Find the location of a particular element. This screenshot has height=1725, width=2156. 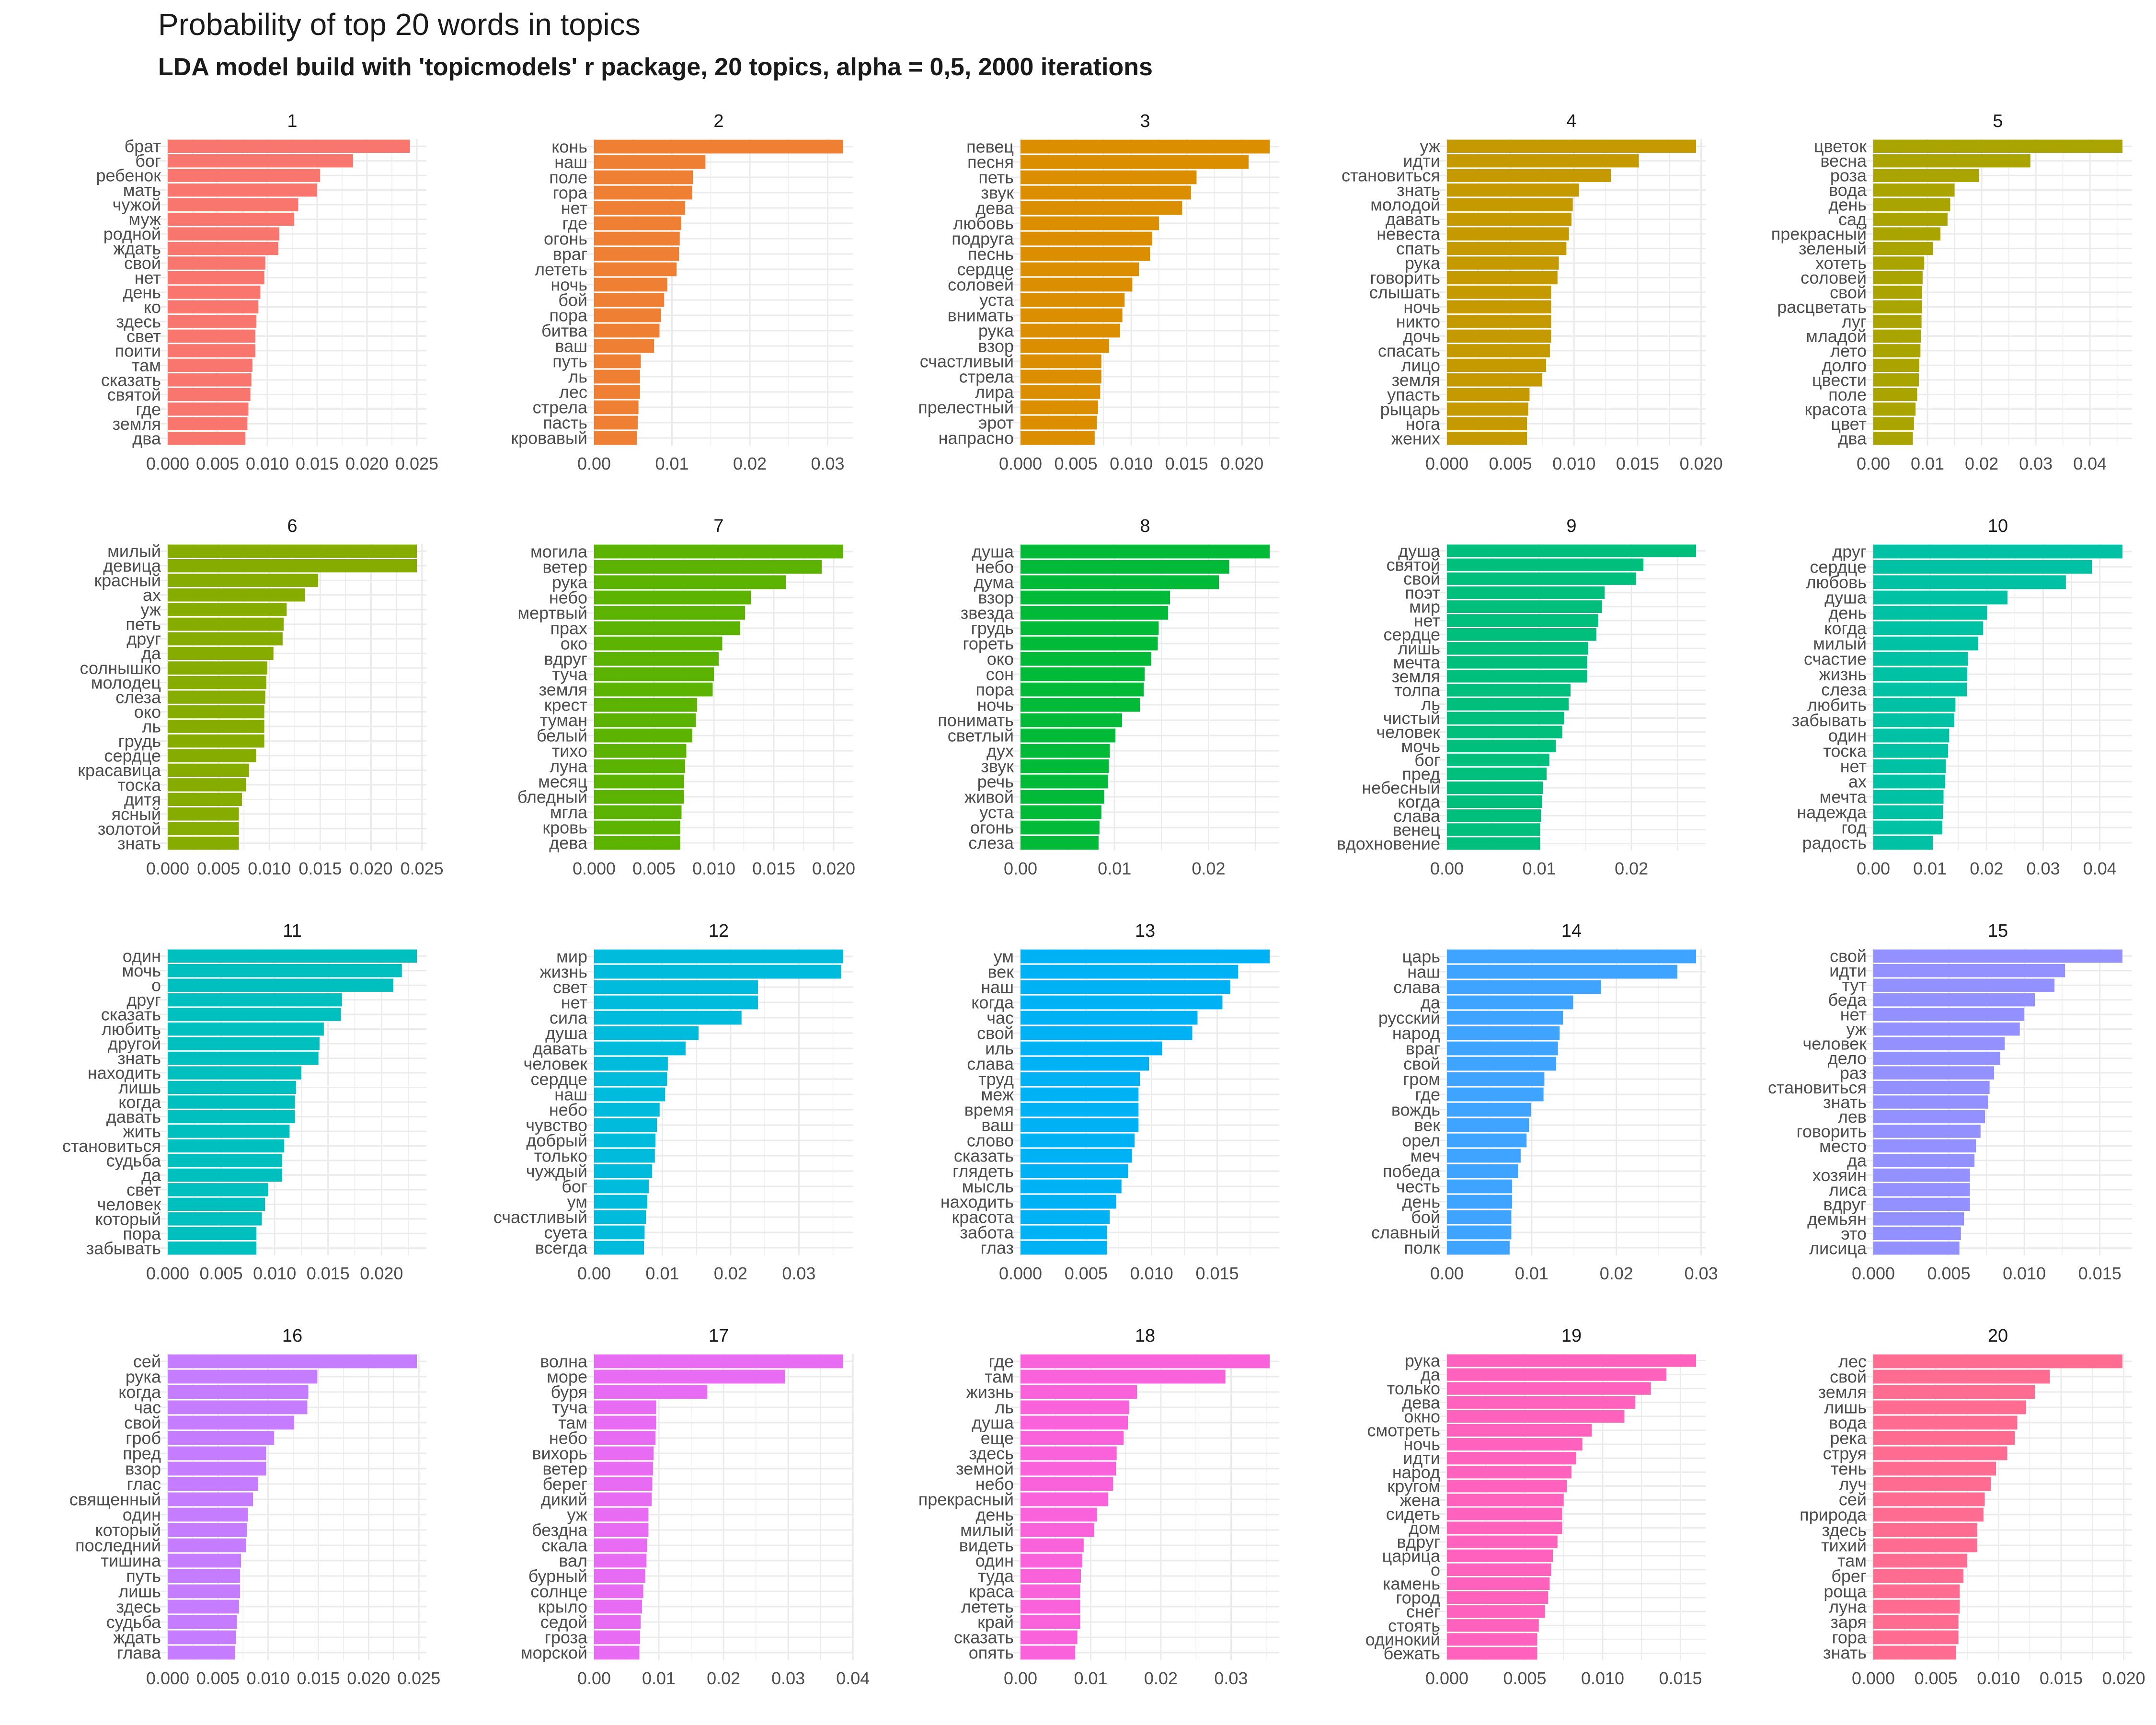

y-tick-label: роща is located at coordinates (1845, 1591).